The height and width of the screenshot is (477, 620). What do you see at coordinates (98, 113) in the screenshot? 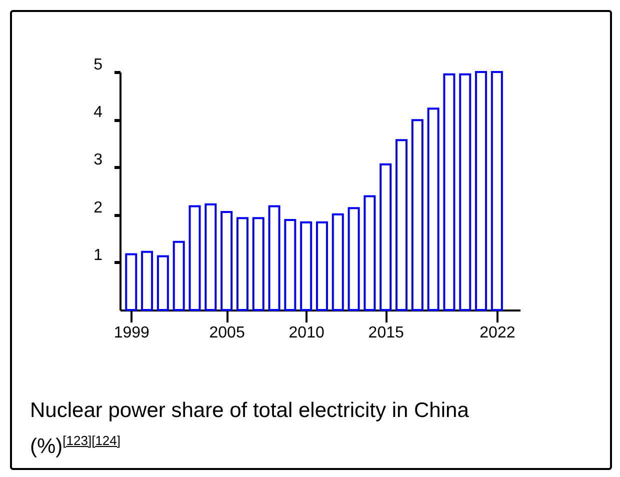
I see `y-tick-label: 4` at bounding box center [98, 113].